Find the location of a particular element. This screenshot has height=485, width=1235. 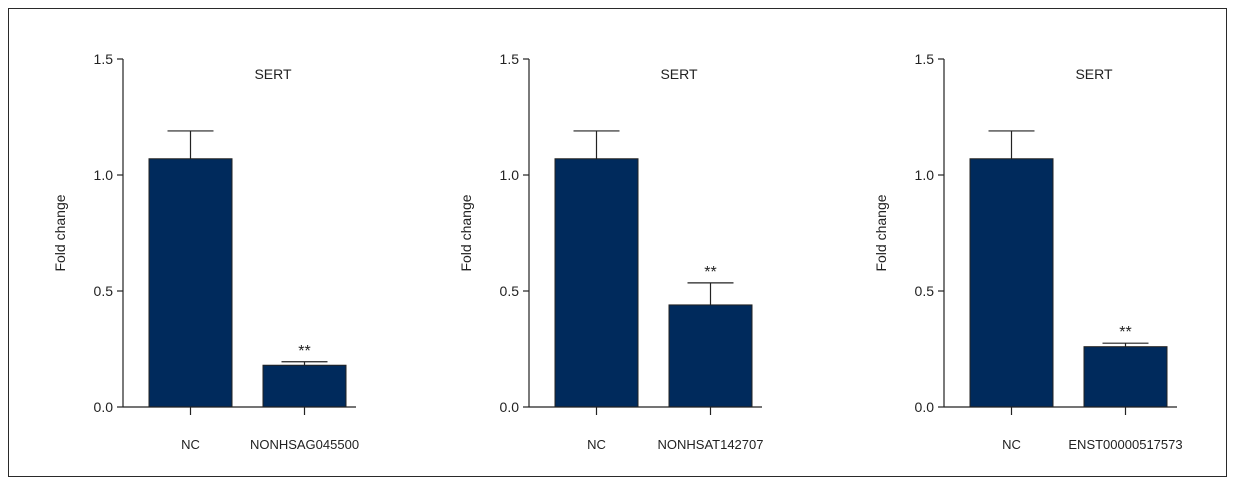

bar-nonhsat142707 is located at coordinates (710, 356).